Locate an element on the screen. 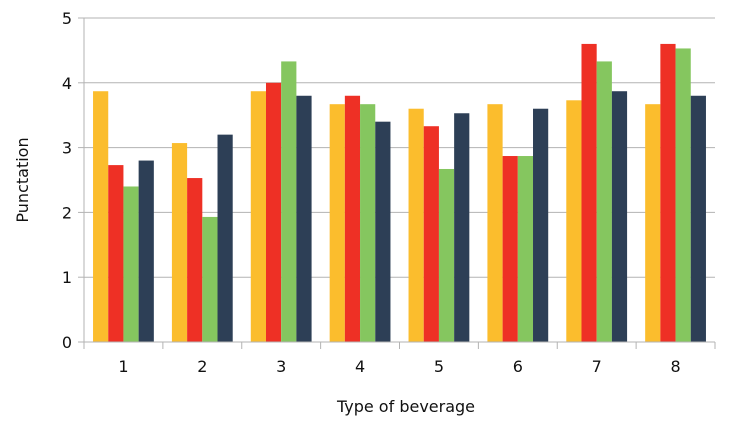 The width and height of the screenshot is (730, 421). bar-cat2-s1 is located at coordinates (179, 242).